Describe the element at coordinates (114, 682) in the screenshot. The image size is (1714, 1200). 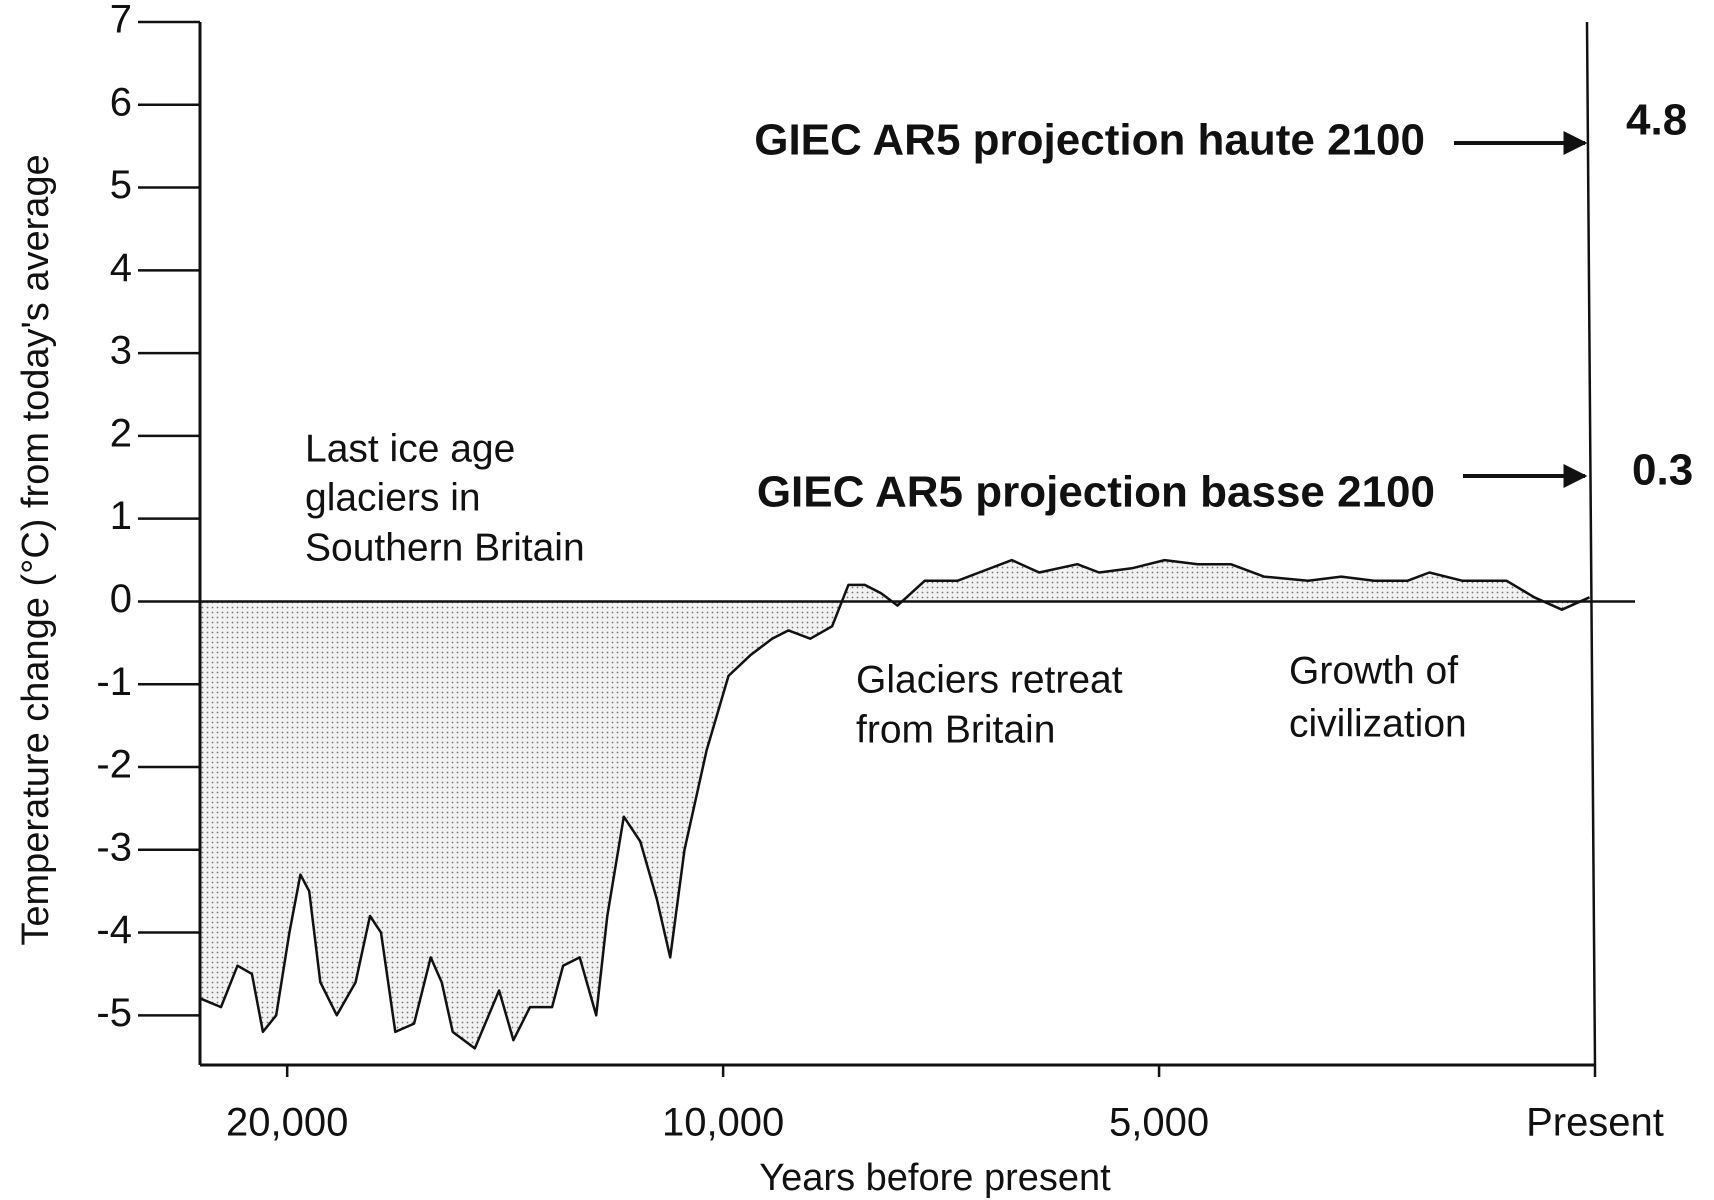
I see `y-tick-label: -1` at that location.